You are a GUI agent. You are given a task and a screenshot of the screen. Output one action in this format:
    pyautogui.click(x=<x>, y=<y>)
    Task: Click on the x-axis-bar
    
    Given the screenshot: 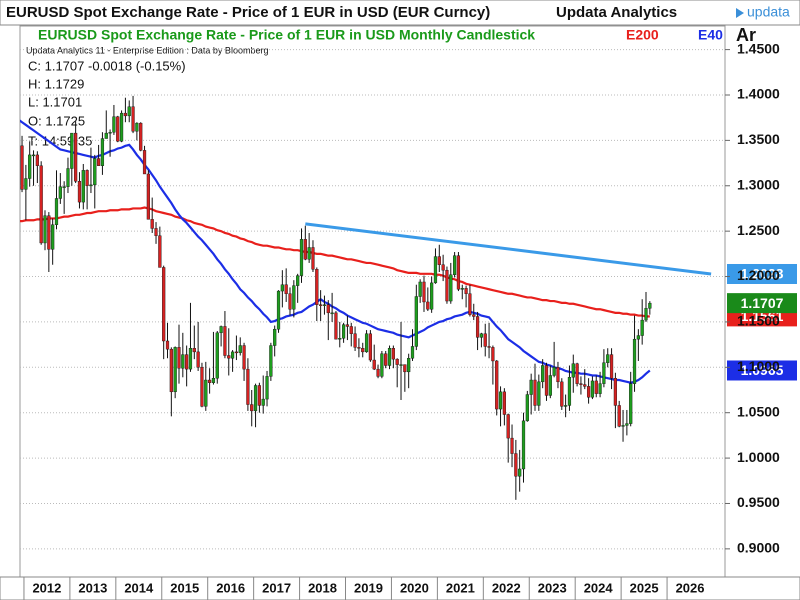 What is the action you would take?
    pyautogui.click(x=400, y=588)
    